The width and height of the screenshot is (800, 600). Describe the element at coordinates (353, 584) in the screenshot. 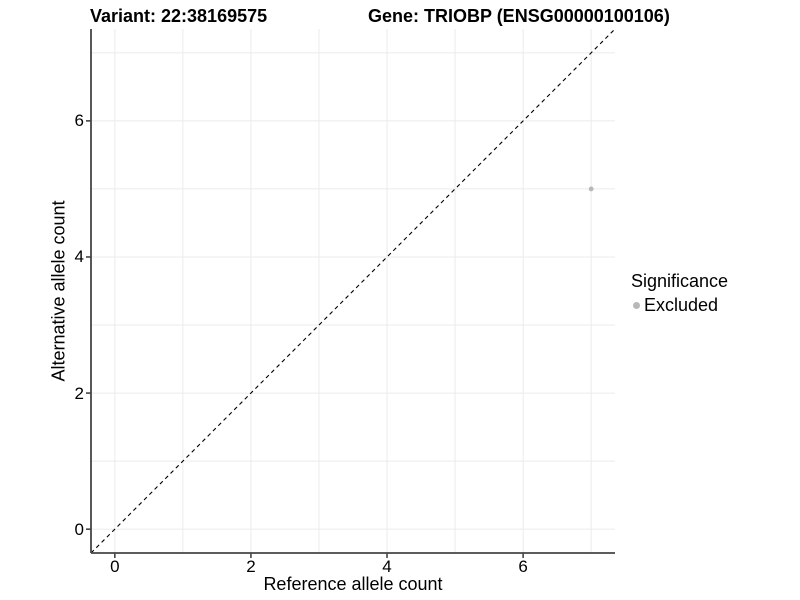

I see `x-axis-title: Reference allele count` at that location.